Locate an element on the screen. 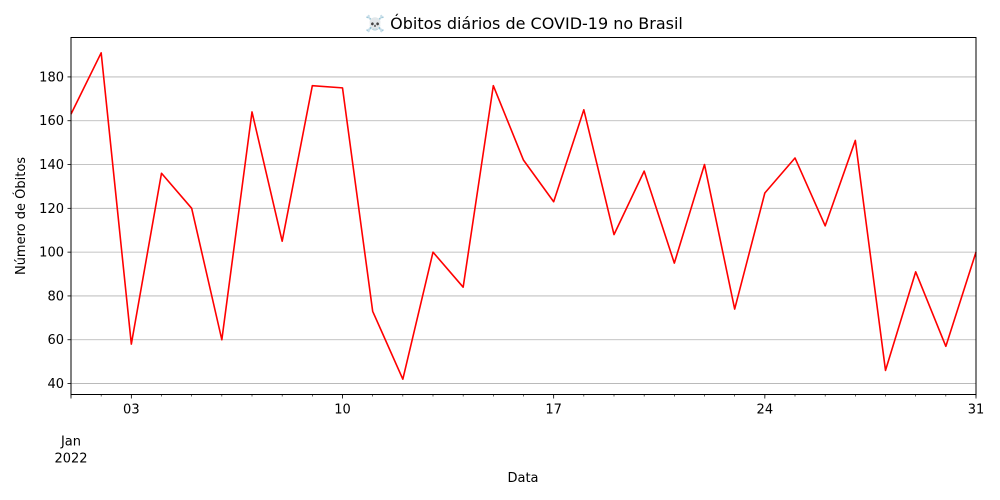 This screenshot has height=500, width=1000. x-tick-label: 31 is located at coordinates (976, 410).